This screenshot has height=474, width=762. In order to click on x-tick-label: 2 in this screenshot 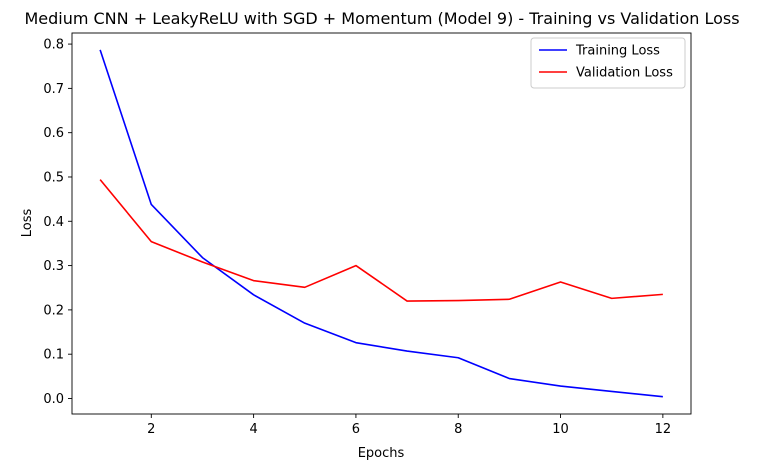, I will do `click(151, 429)`.